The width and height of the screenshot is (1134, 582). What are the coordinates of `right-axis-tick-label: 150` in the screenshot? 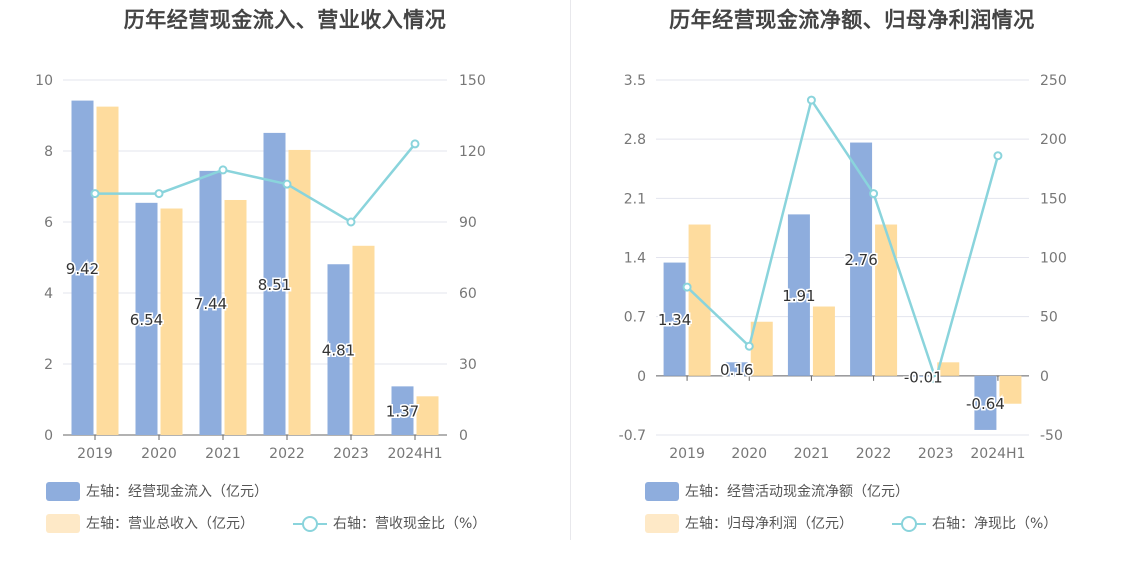 It's located at (472, 81).